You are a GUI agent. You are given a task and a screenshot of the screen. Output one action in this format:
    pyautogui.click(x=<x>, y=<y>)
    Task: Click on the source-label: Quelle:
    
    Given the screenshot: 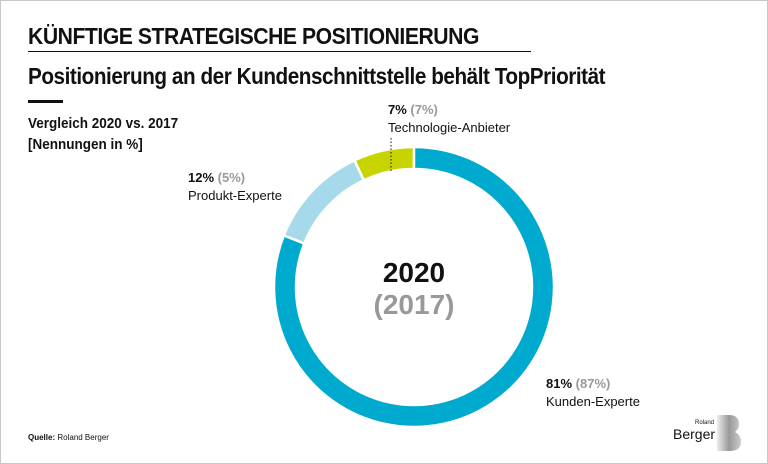 What is the action you would take?
    pyautogui.click(x=42, y=437)
    